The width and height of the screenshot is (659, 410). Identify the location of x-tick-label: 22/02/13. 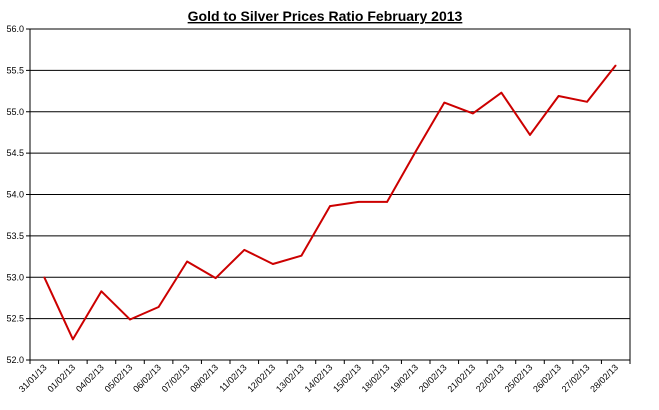
(490, 378).